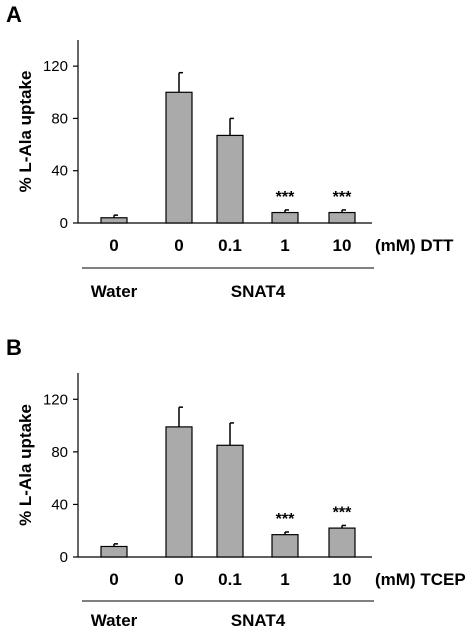 The image size is (474, 632). Describe the element at coordinates (14, 347) in the screenshot. I see `panel-letter-B: B` at that location.